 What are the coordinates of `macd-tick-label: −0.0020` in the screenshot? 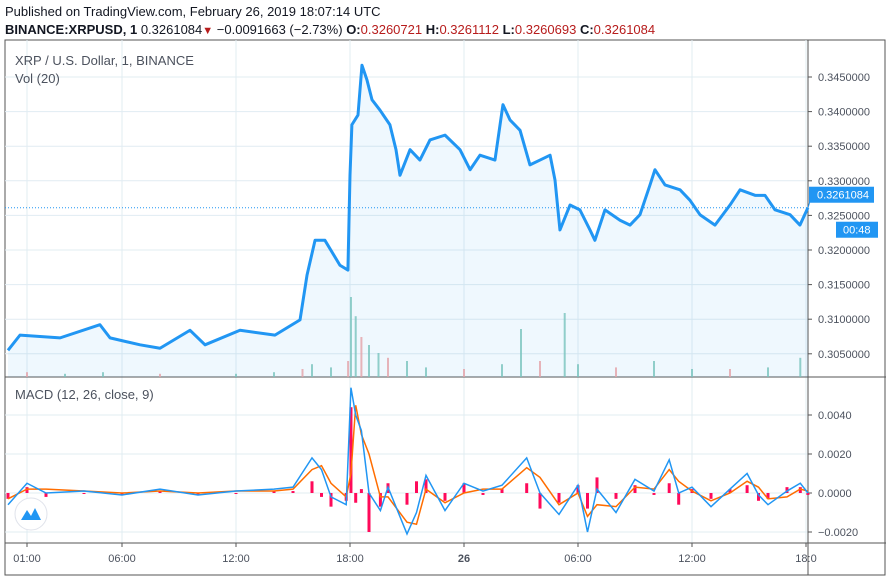 It's located at (838, 533).